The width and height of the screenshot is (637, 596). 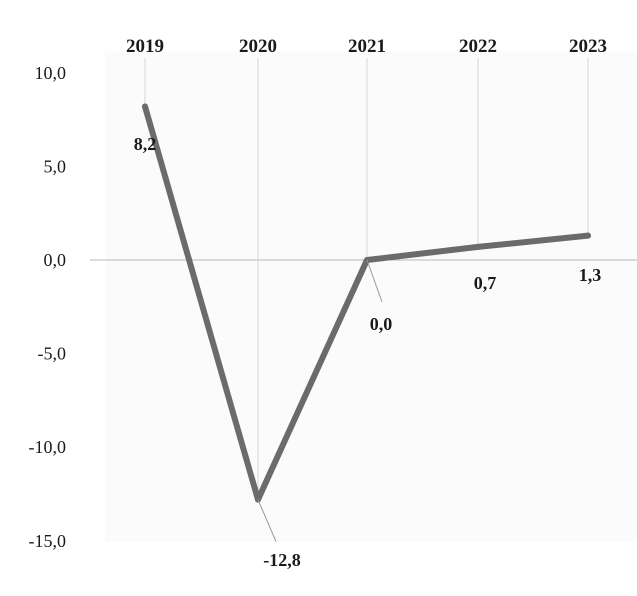 What do you see at coordinates (478, 46) in the screenshot?
I see `x-tick-label: 2022` at bounding box center [478, 46].